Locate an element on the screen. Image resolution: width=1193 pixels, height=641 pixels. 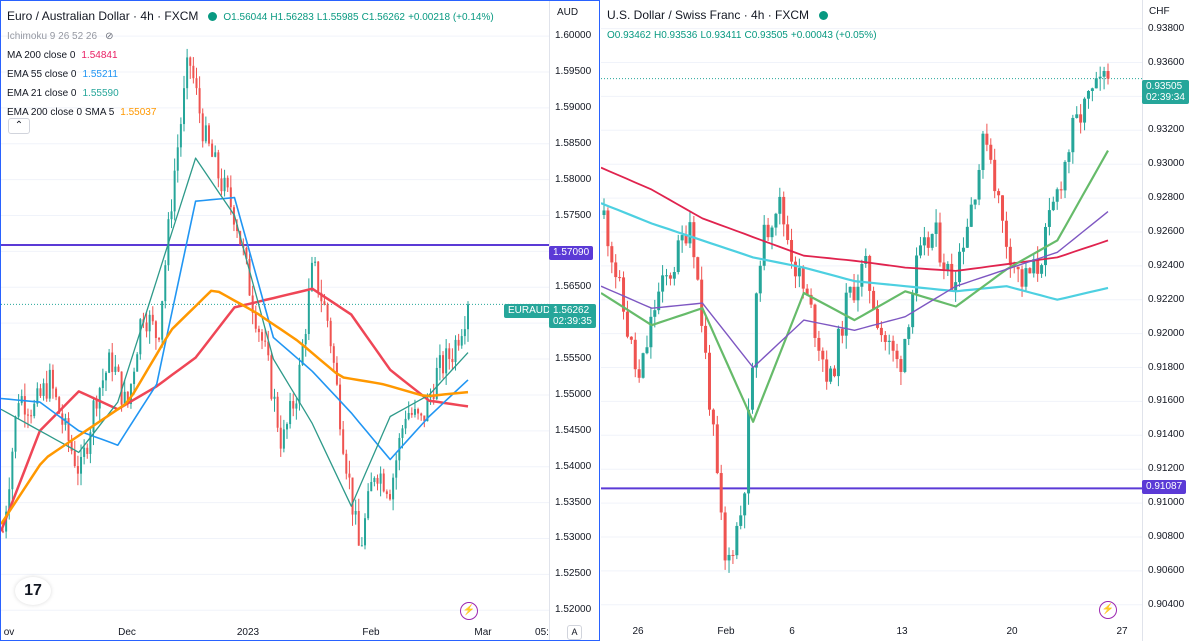
currency-label: AUD is located at coordinates (568, 12).